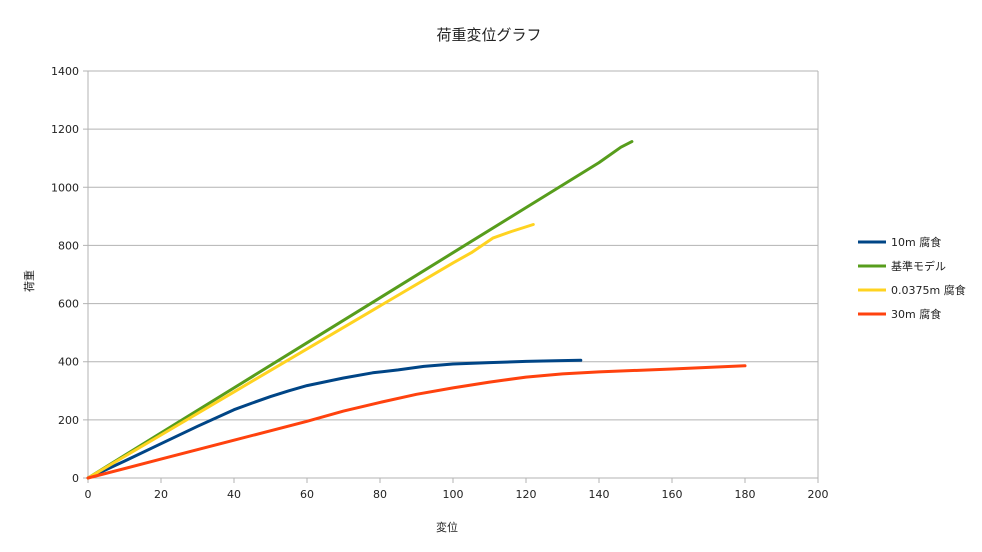  Describe the element at coordinates (68, 245) in the screenshot. I see `y-tick-label: 800` at that location.